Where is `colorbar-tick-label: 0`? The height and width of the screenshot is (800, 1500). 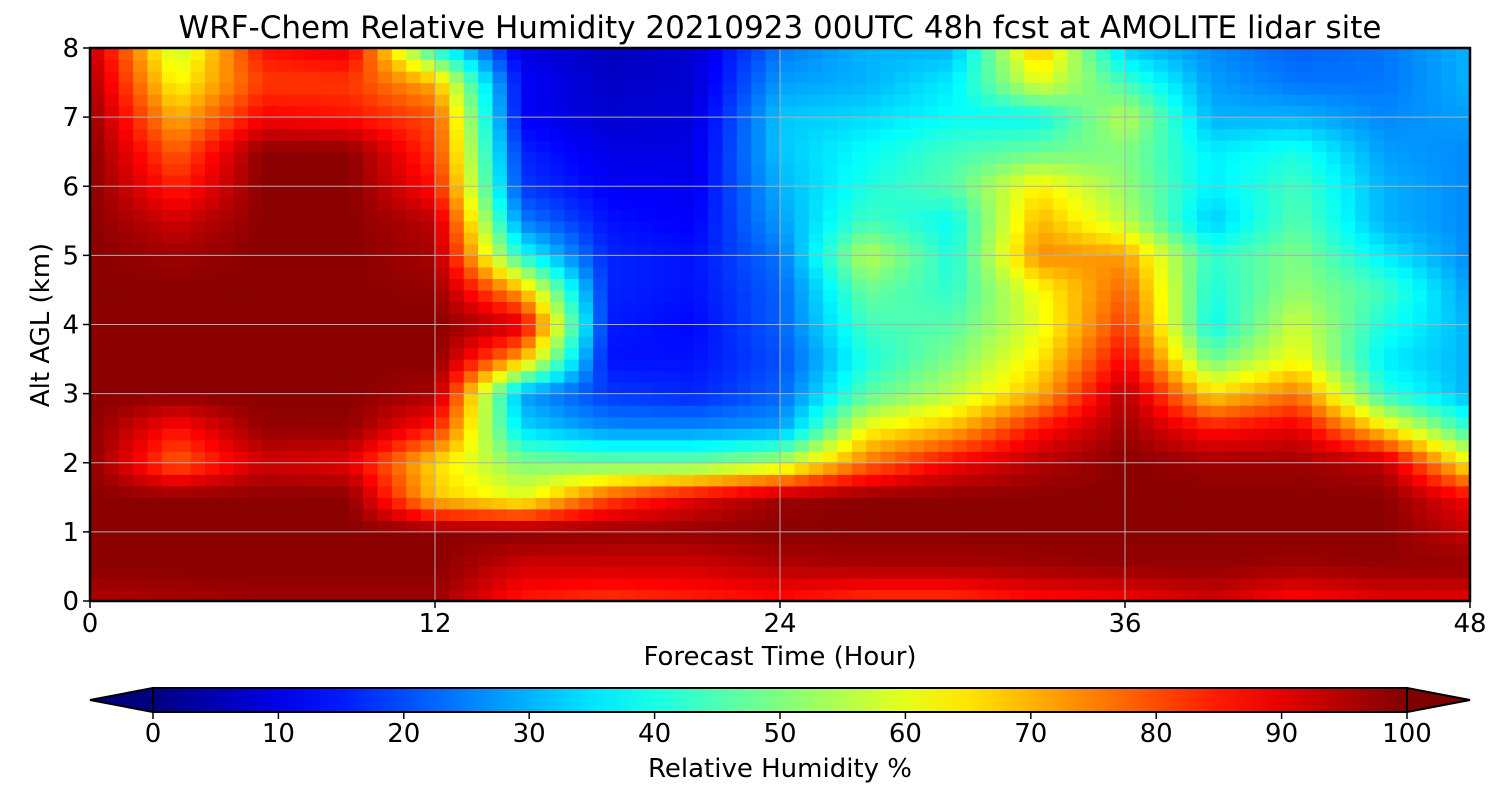
colorbar-tick-label: 0 is located at coordinates (153, 734).